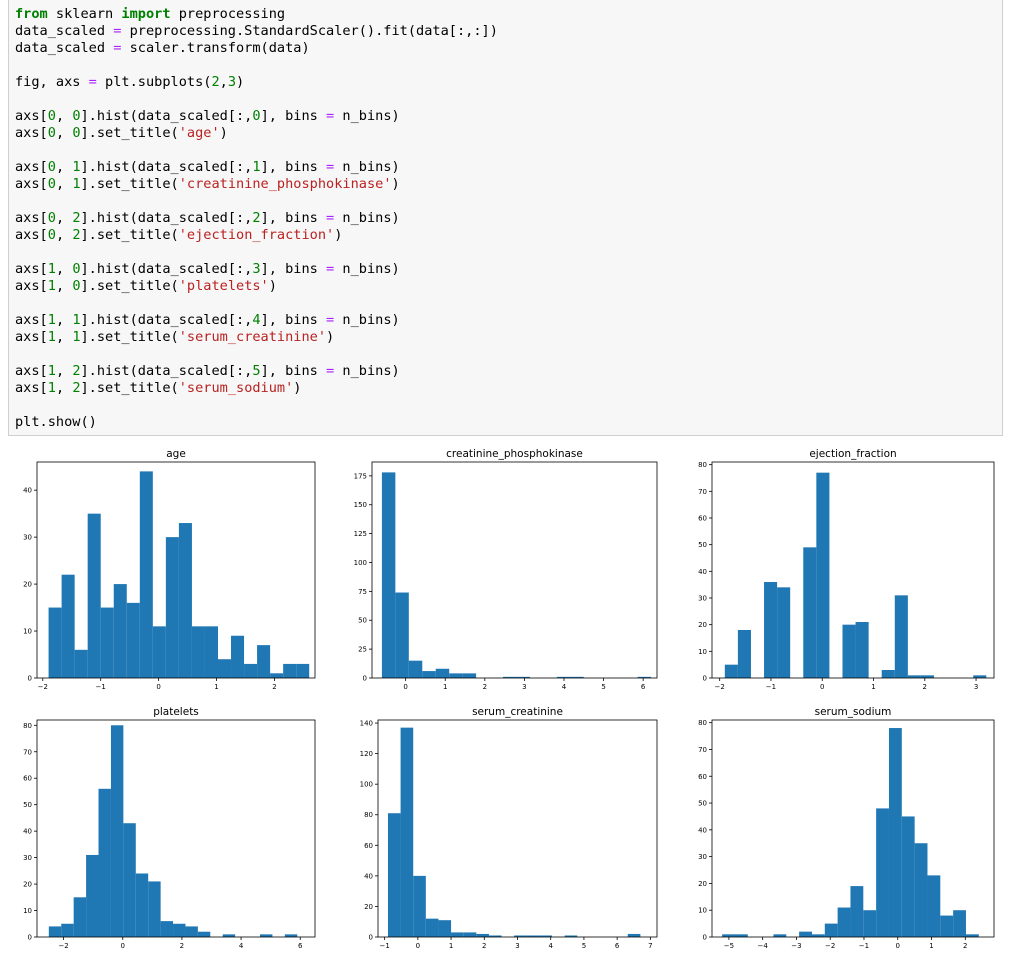  Describe the element at coordinates (702, 777) in the screenshot. I see `y-tick-label: 60` at that location.